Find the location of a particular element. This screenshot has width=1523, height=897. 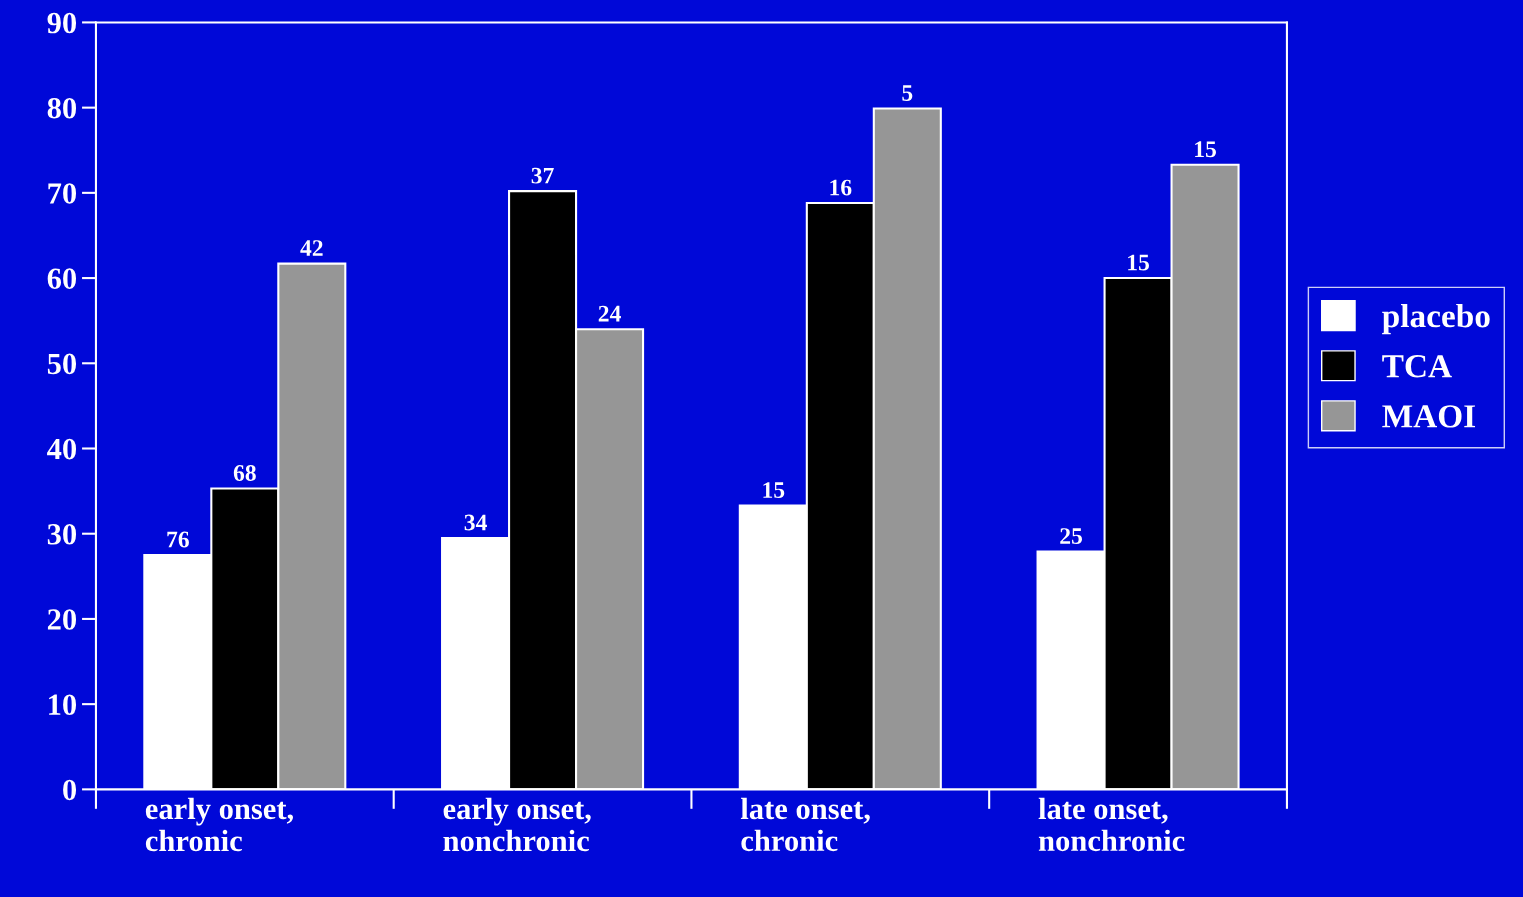

annotation: 34 is located at coordinates (475, 522).